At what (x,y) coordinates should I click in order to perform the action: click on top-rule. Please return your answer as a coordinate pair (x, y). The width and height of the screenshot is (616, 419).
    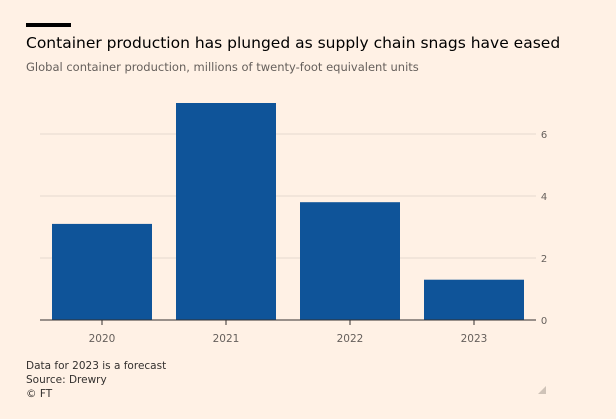
    Looking at the image, I should click on (48, 25).